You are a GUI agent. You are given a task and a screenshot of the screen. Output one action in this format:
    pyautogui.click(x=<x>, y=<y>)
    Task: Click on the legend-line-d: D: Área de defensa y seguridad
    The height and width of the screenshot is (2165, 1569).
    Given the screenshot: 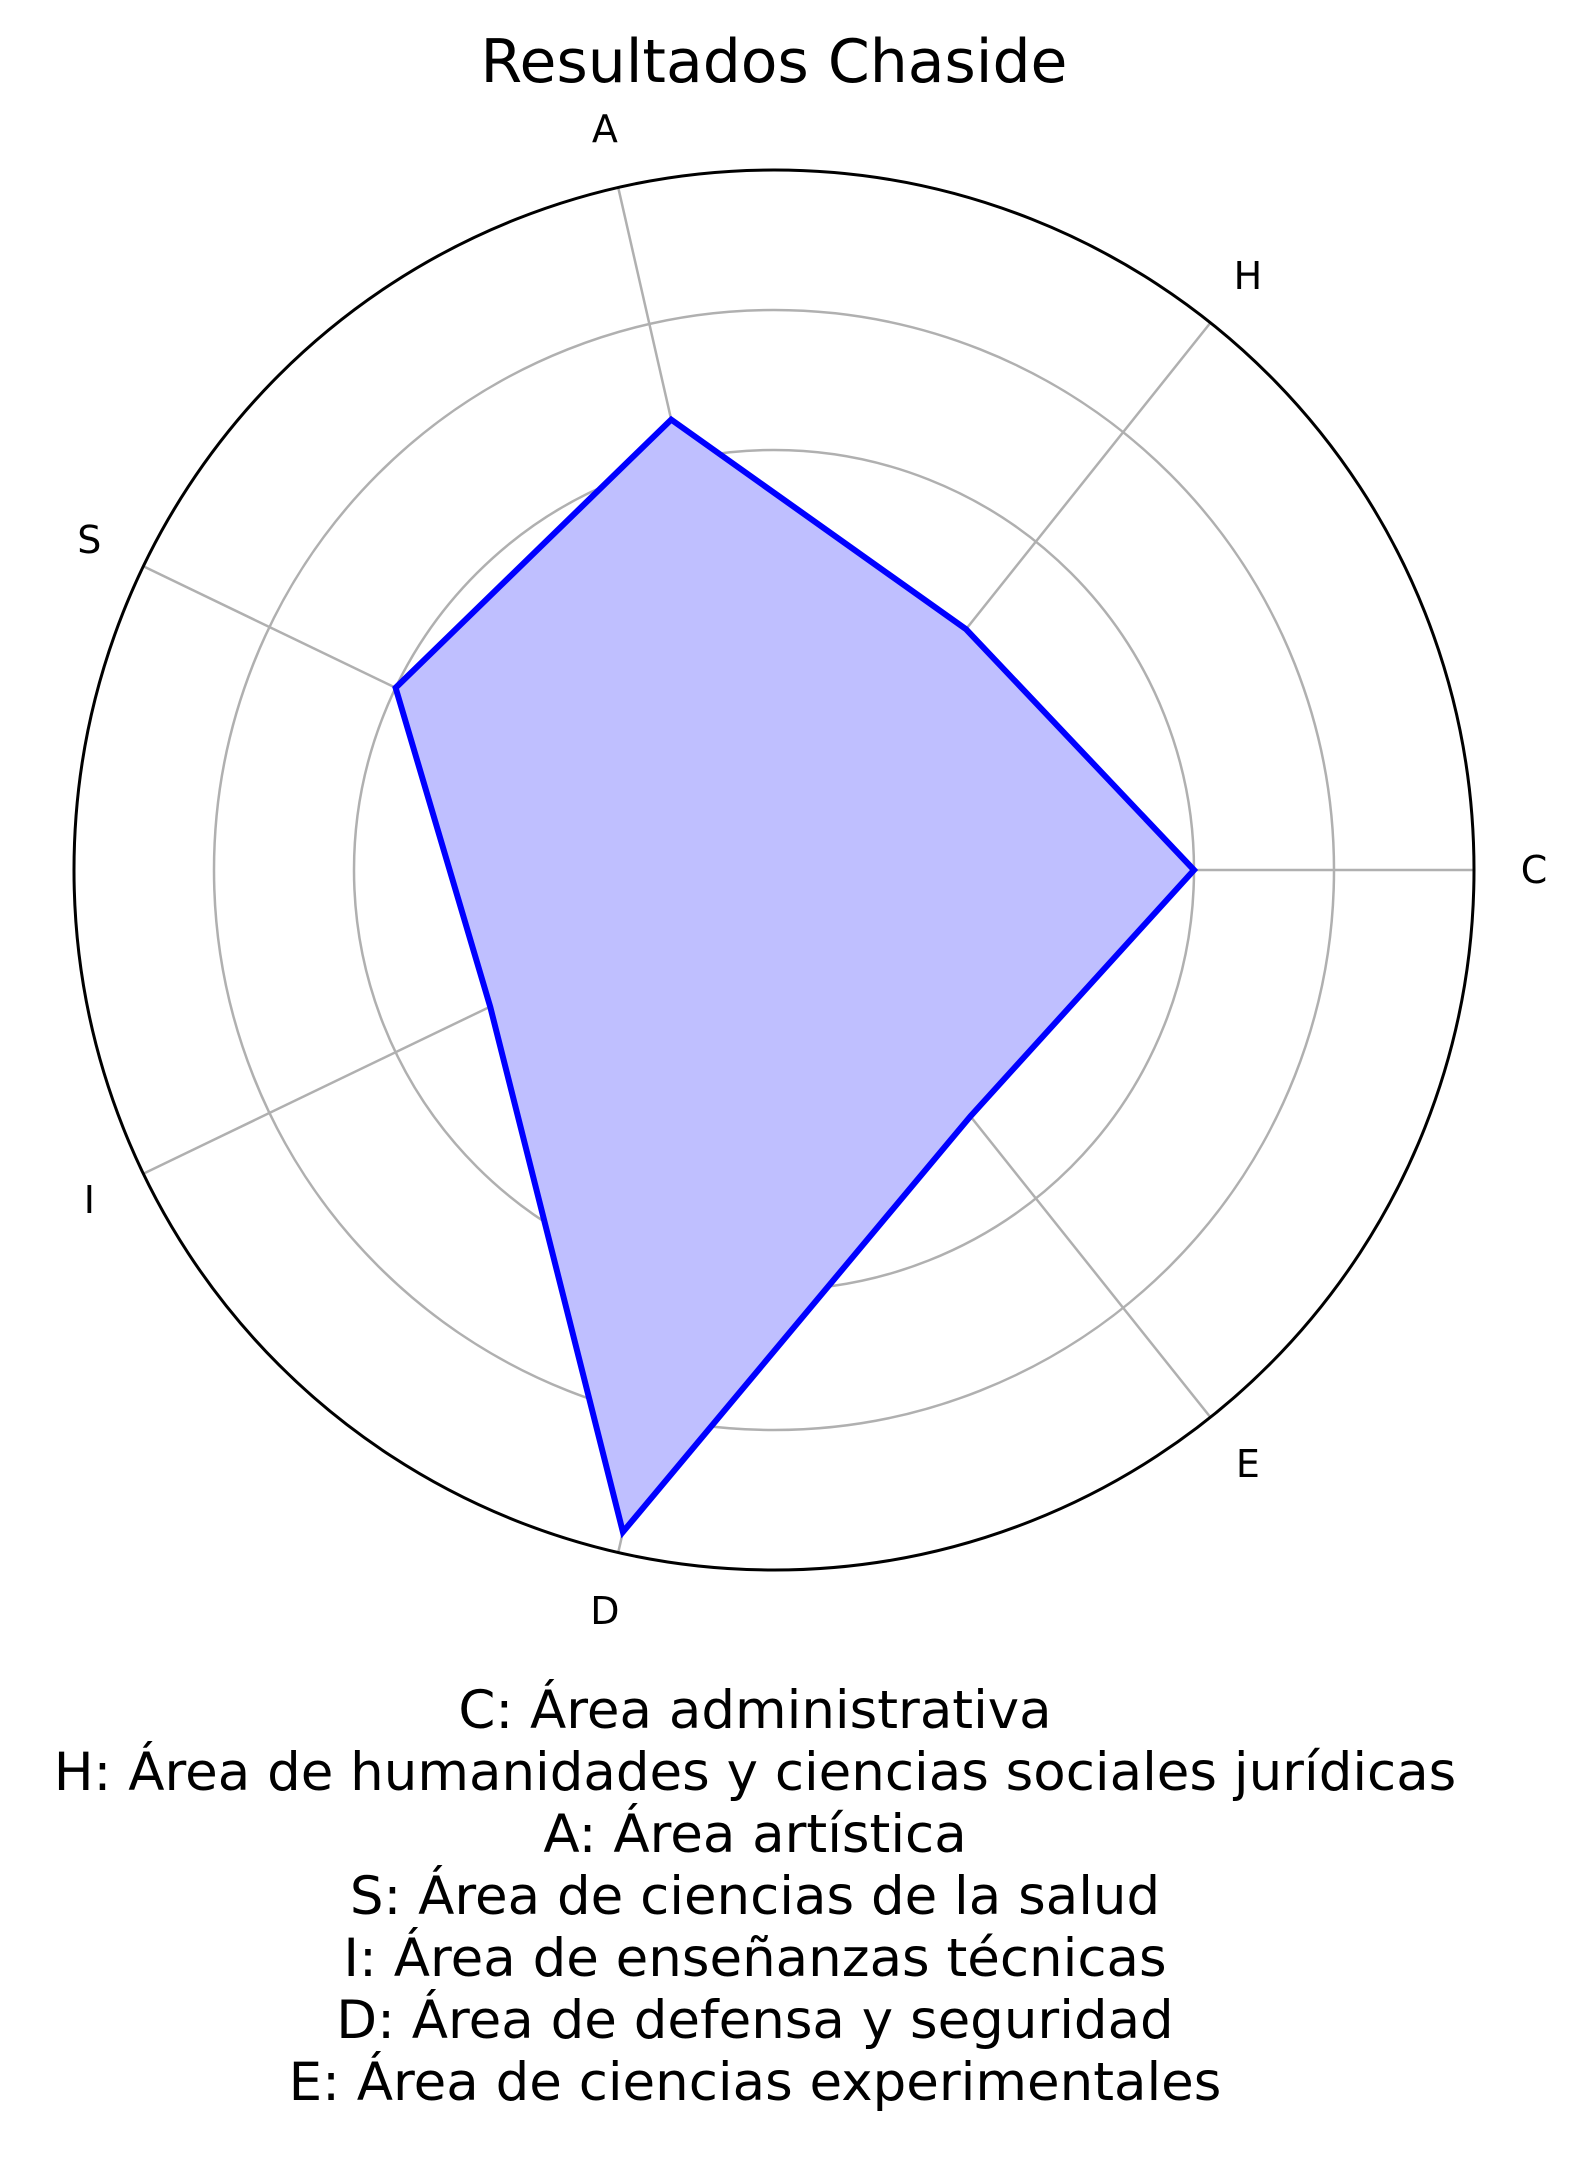 What is the action you would take?
    pyautogui.click(x=755, y=2020)
    